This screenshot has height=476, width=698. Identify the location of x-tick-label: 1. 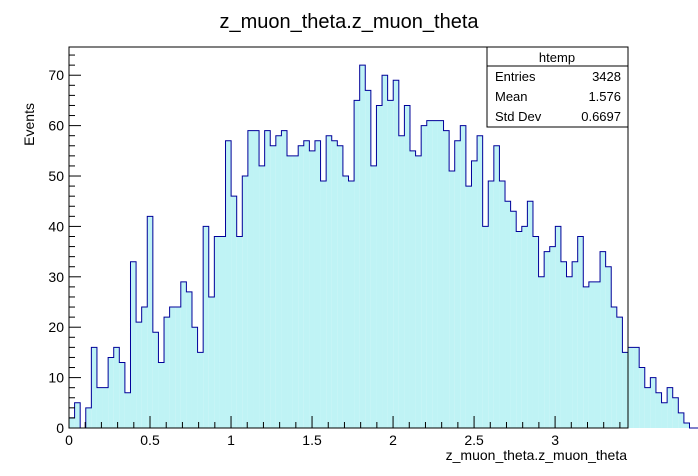
(231, 440).